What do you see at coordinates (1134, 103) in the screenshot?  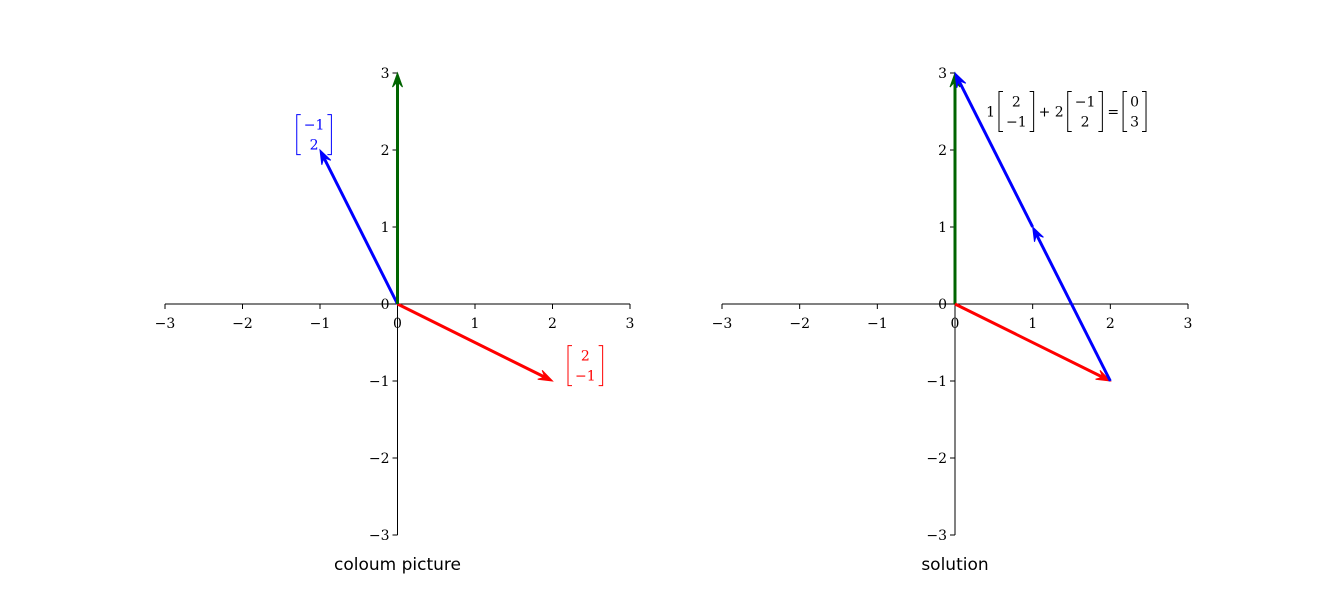 I see `column-entry: 0` at bounding box center [1134, 103].